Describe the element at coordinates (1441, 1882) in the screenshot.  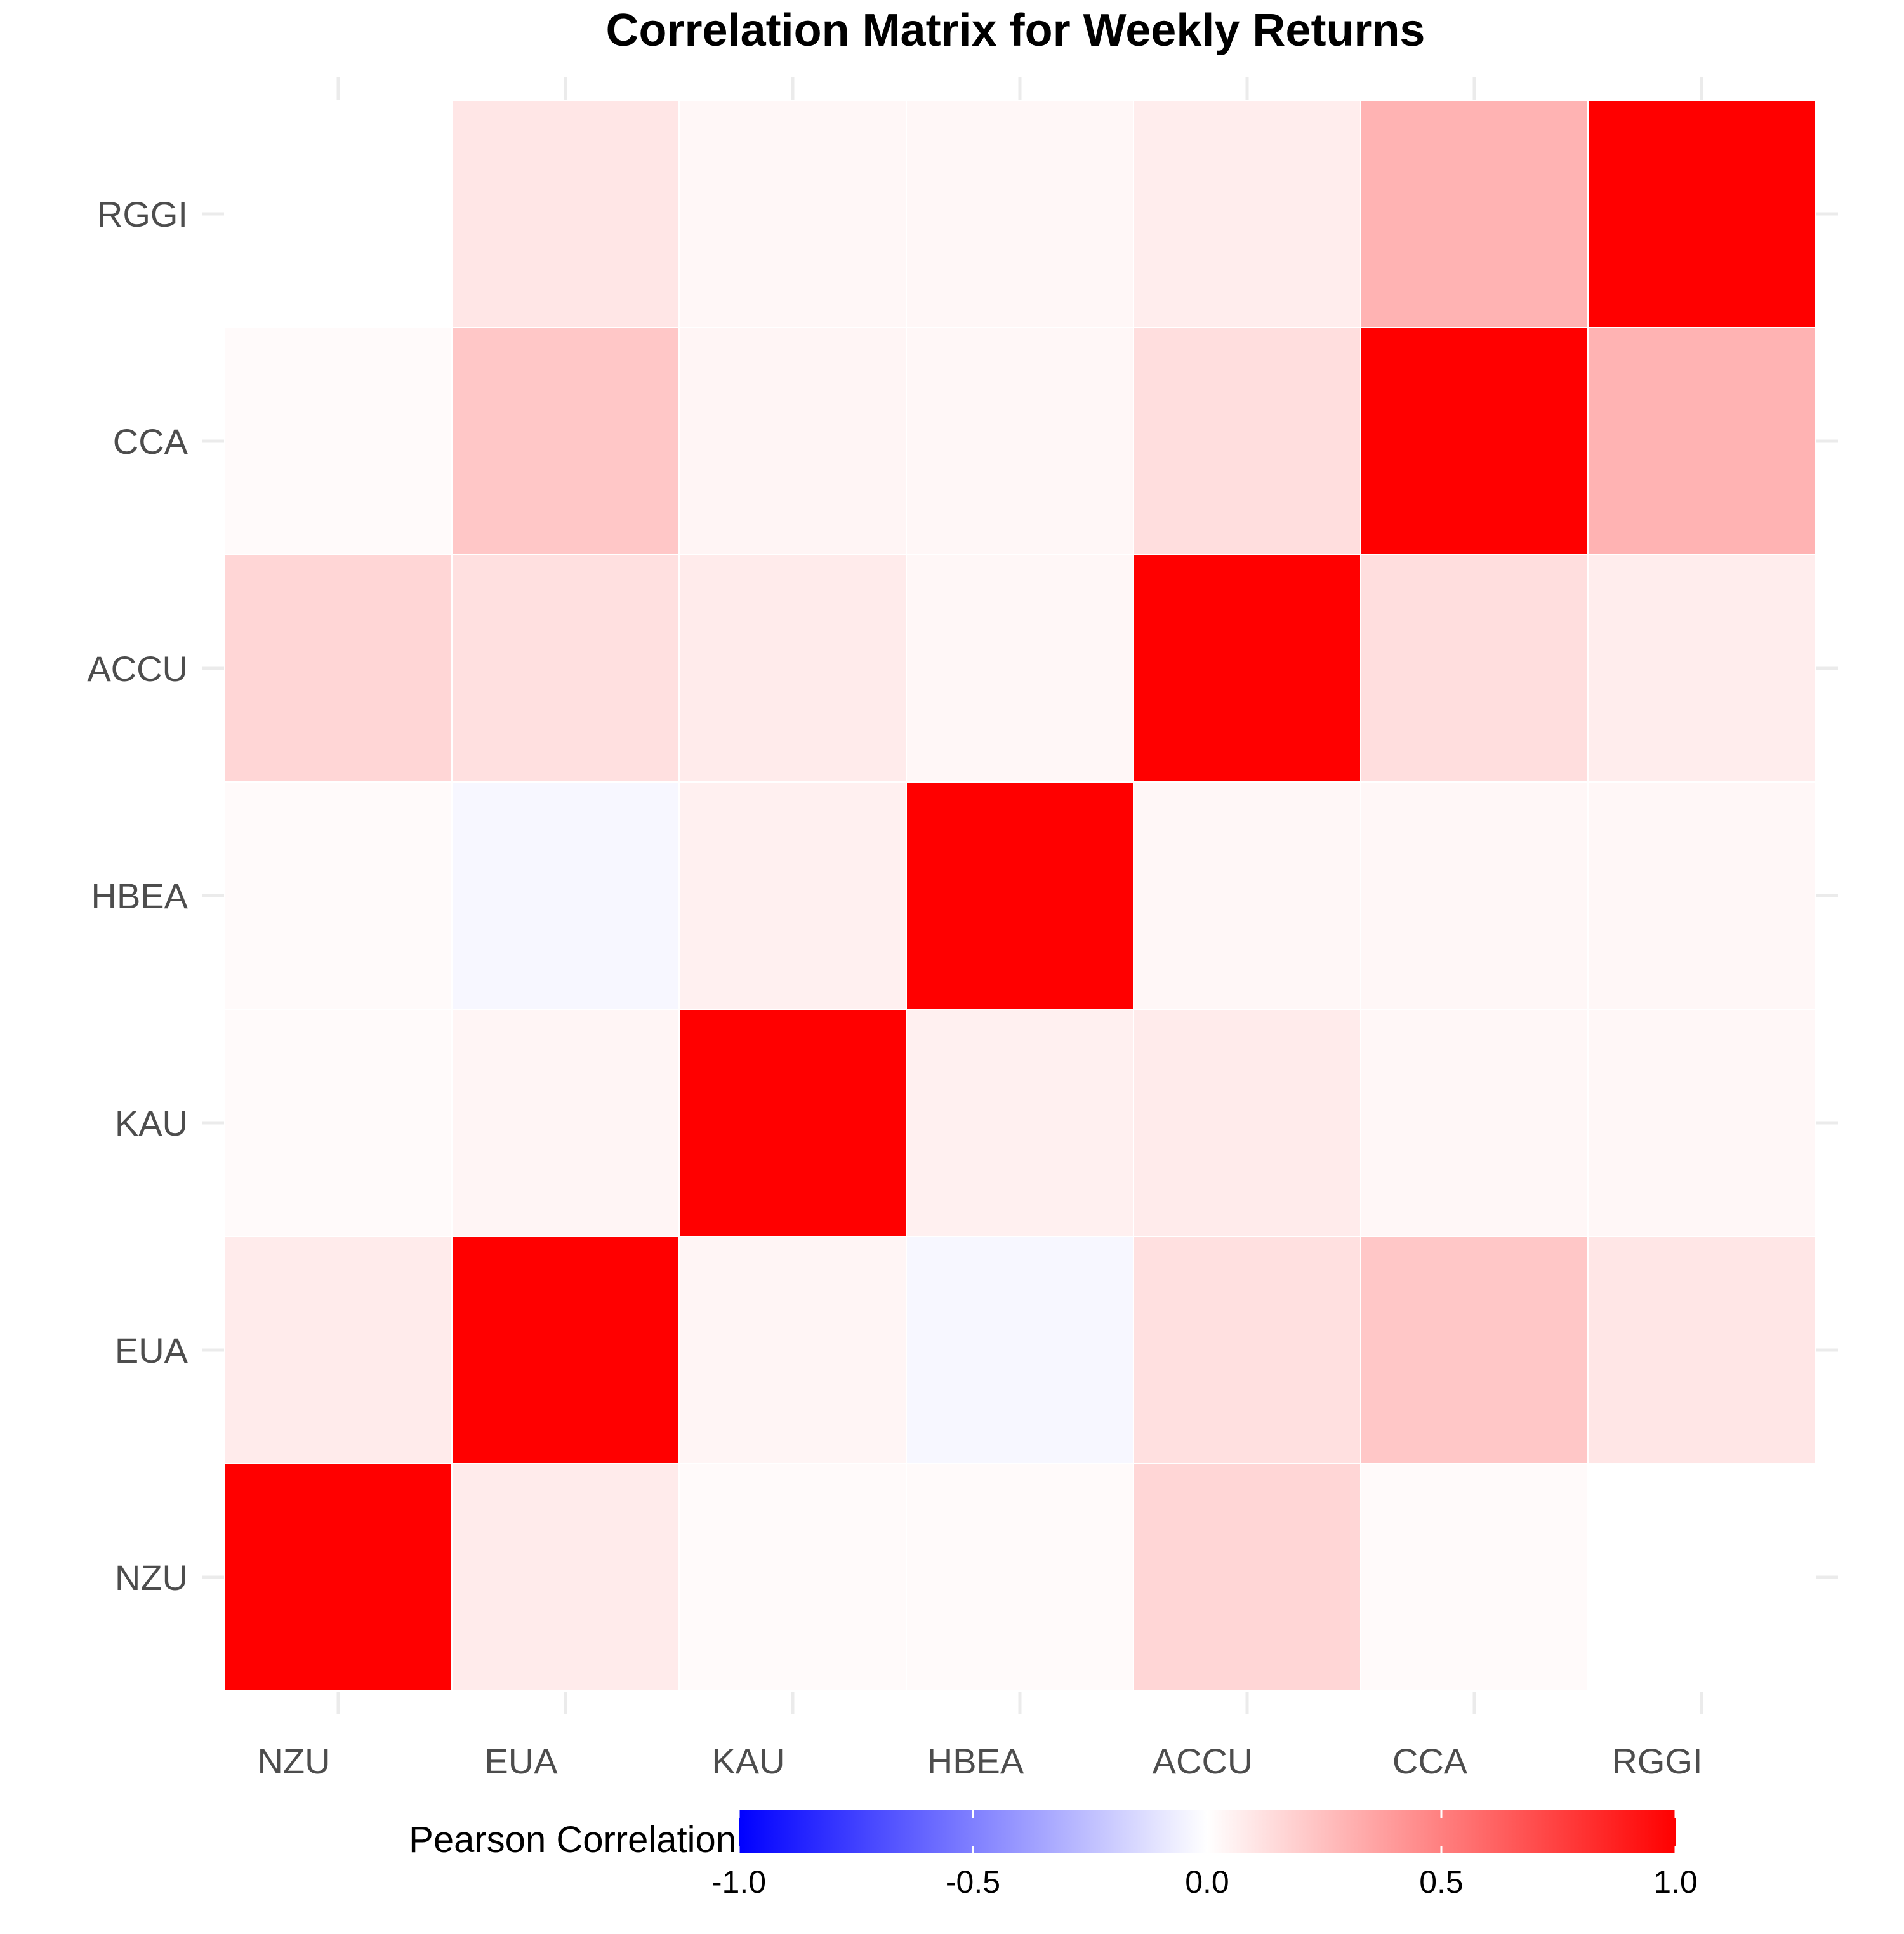
I see `legend-tick-label: 0.5` at that location.